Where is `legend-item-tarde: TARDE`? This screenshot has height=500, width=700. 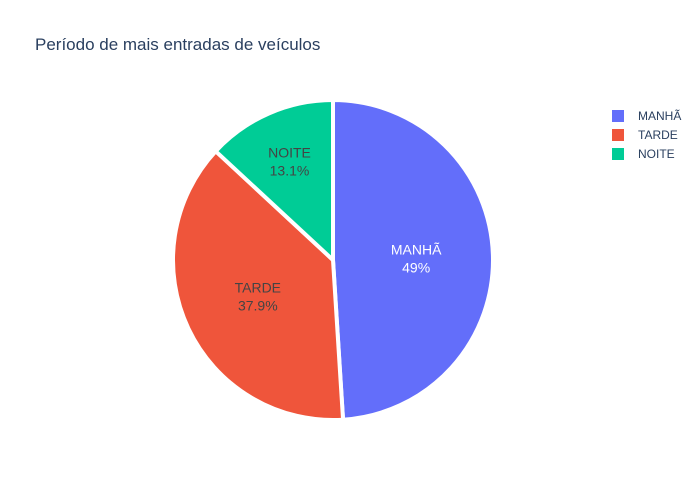
legend-item-tarde: TARDE is located at coordinates (646, 134).